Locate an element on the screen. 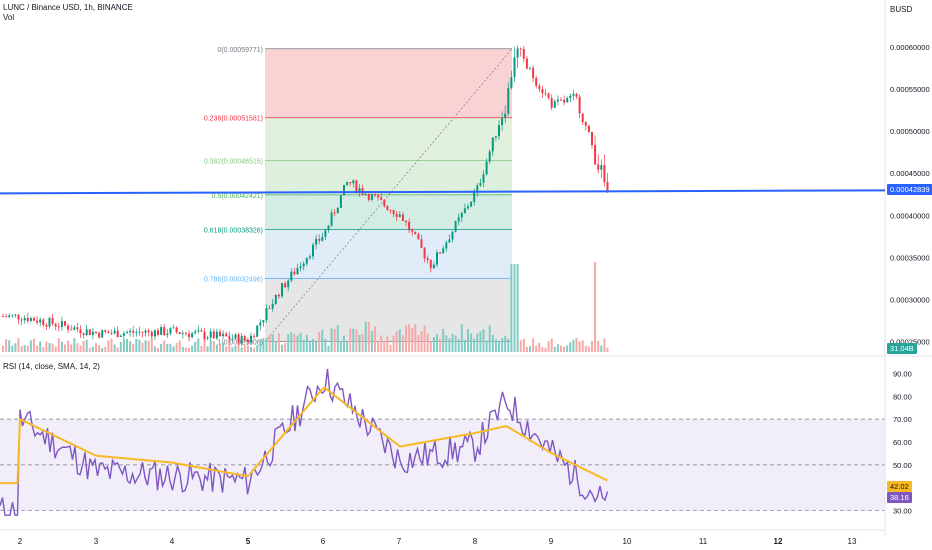 This screenshot has height=550, width=932. rsi-badge: 38.16 is located at coordinates (899, 497).